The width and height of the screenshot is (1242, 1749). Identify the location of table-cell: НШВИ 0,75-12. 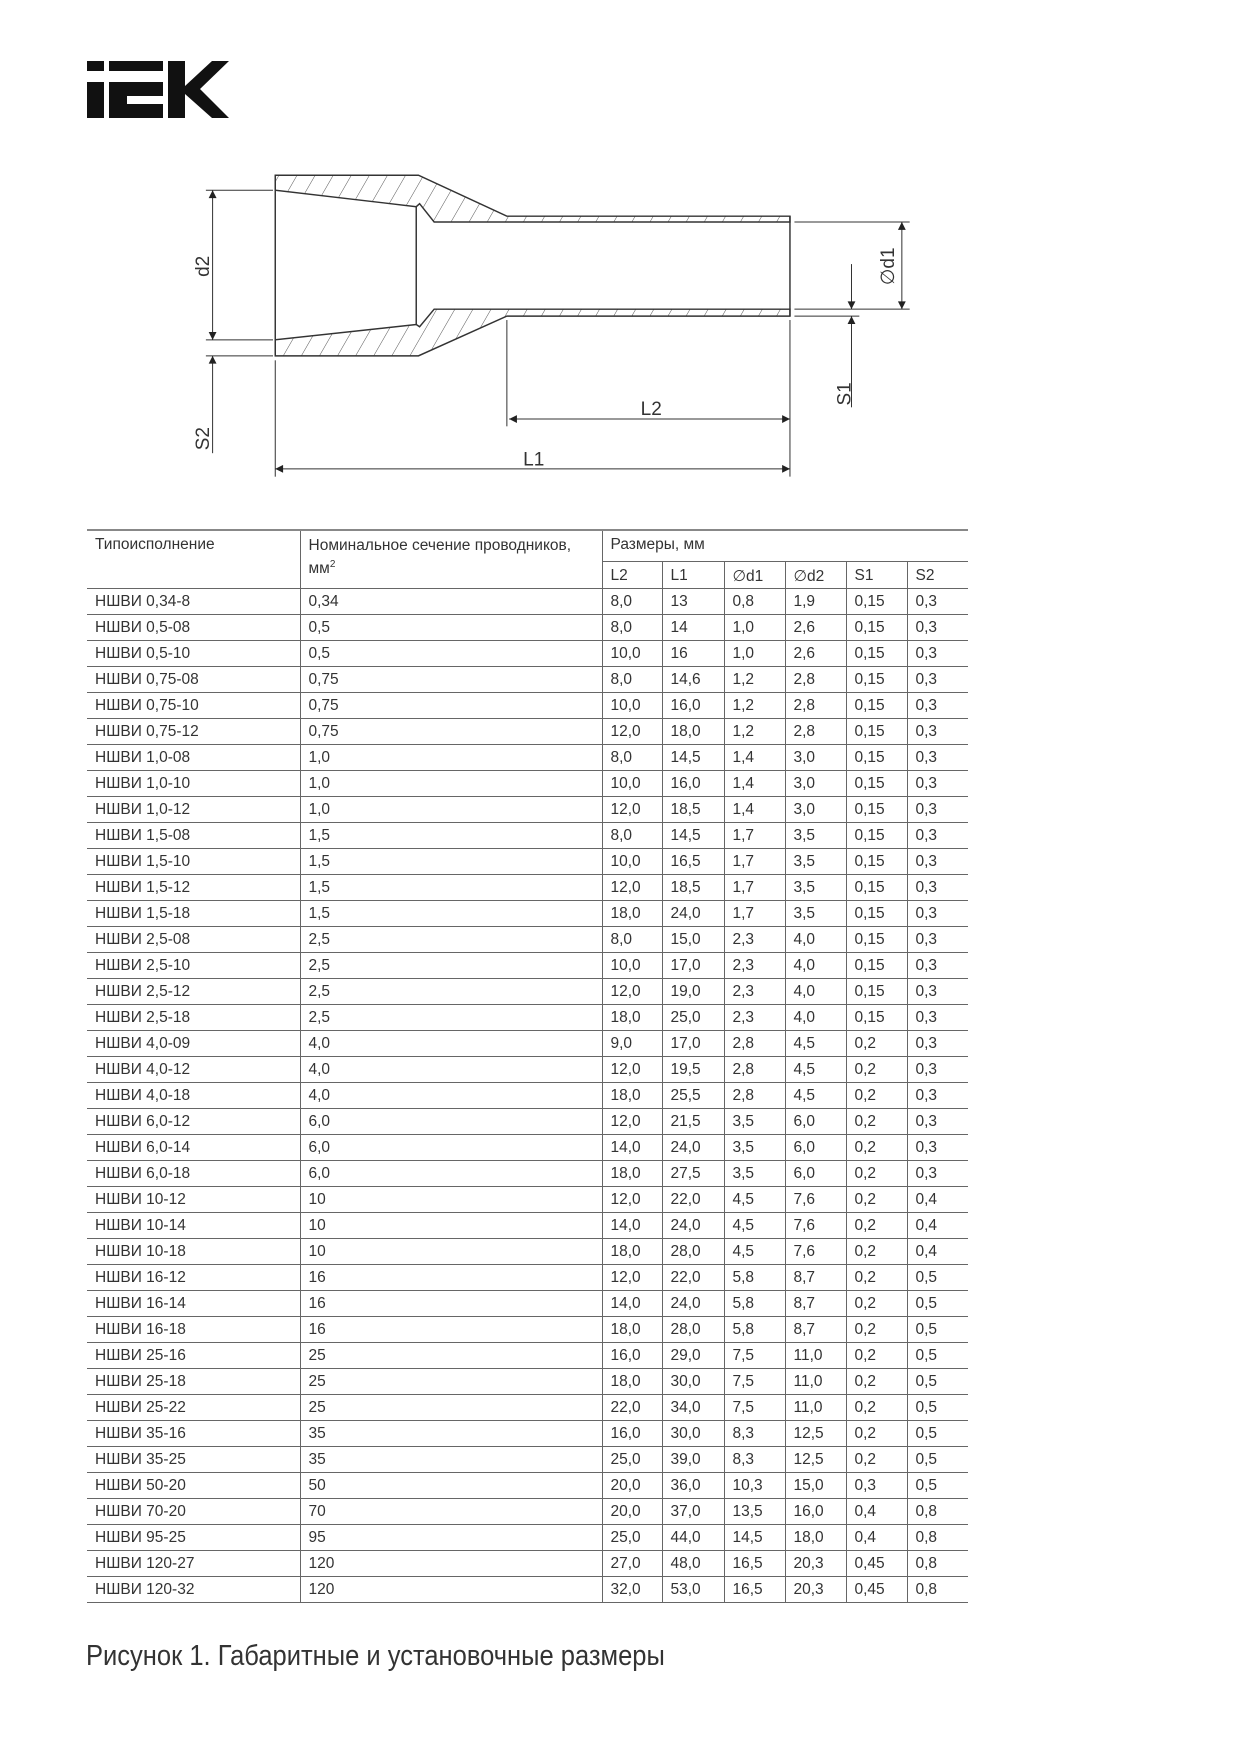
(193, 731).